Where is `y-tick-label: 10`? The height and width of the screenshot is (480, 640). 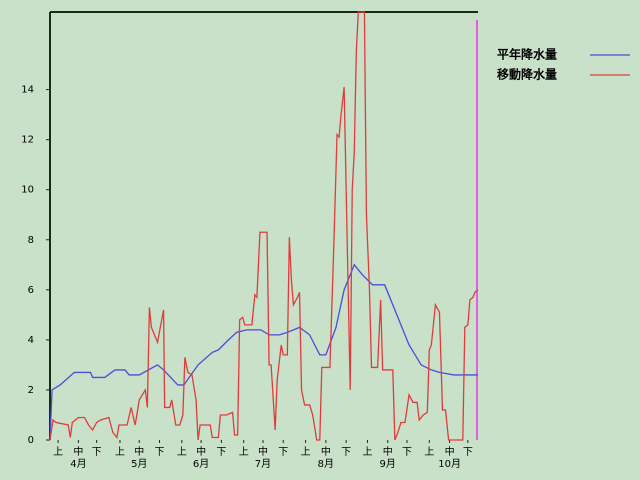
y-tick-label: 10 is located at coordinates (27, 190).